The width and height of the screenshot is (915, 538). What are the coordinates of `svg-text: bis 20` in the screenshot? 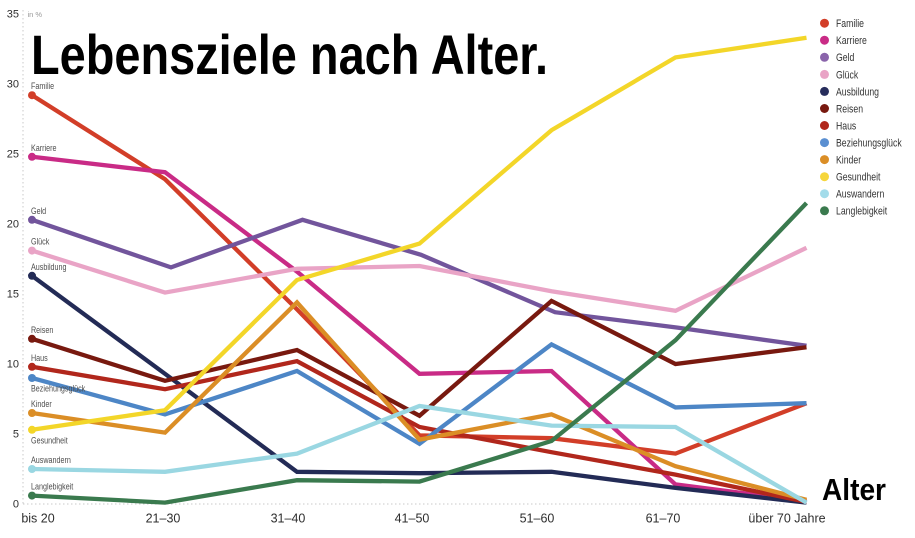 It's located at (37, 518).